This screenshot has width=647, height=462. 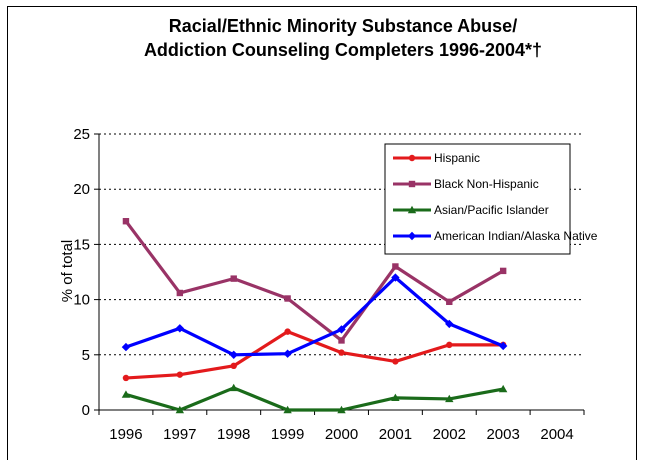 I want to click on y-tick-label: 20, so click(x=81, y=189).